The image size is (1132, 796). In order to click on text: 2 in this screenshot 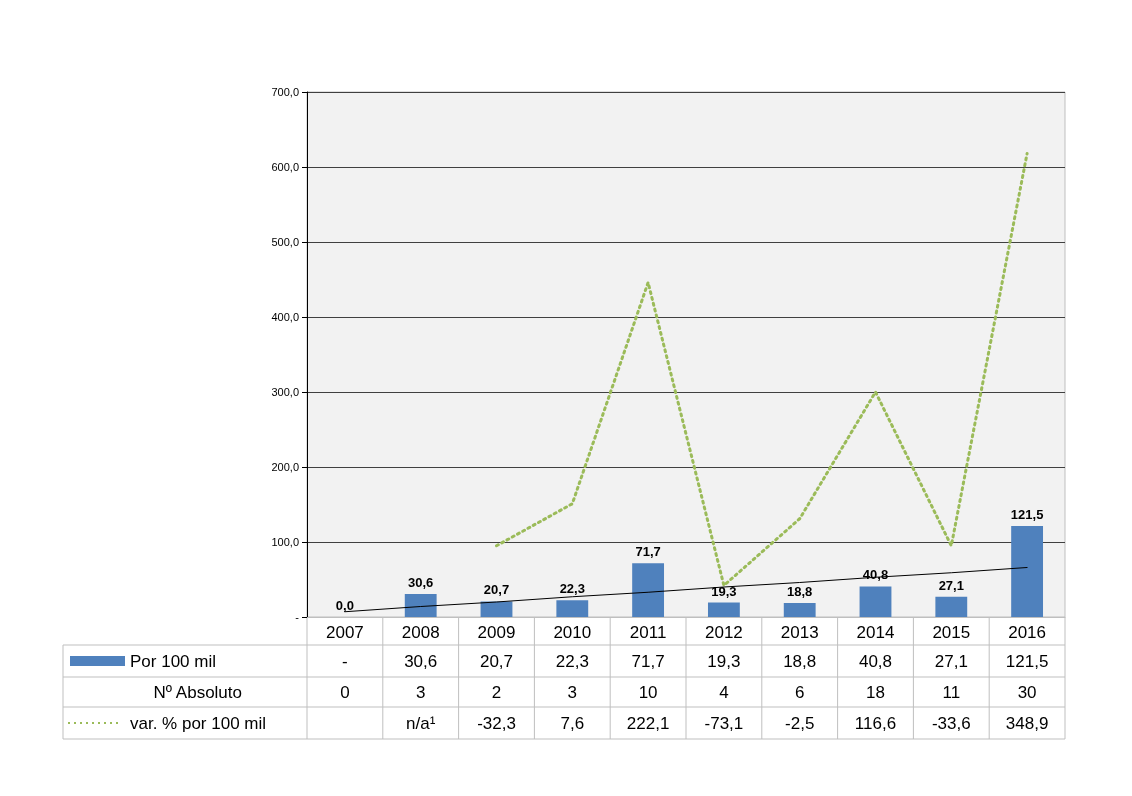, I will do `click(496, 692)`.